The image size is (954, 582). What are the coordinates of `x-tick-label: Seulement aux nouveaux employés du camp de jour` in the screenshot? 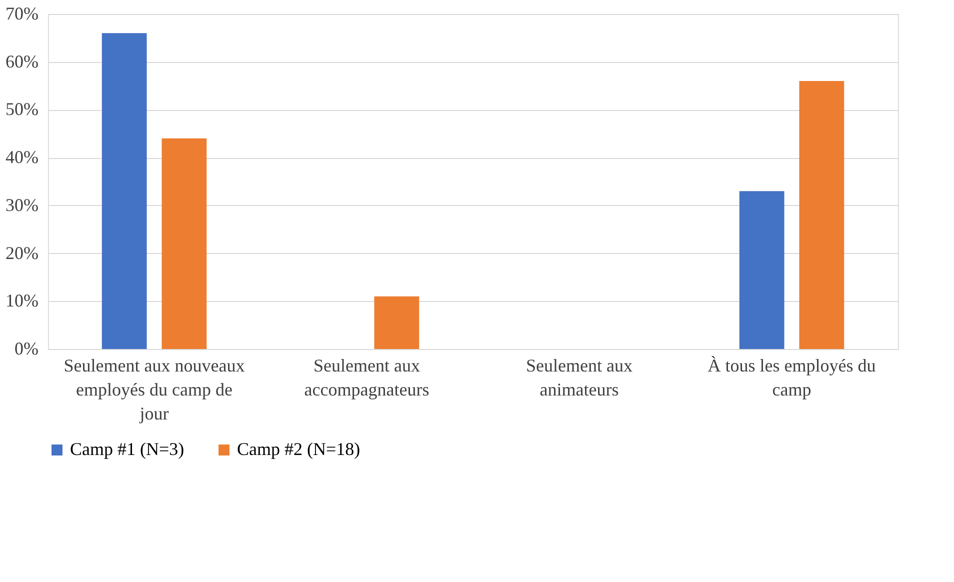 It's located at (154, 390).